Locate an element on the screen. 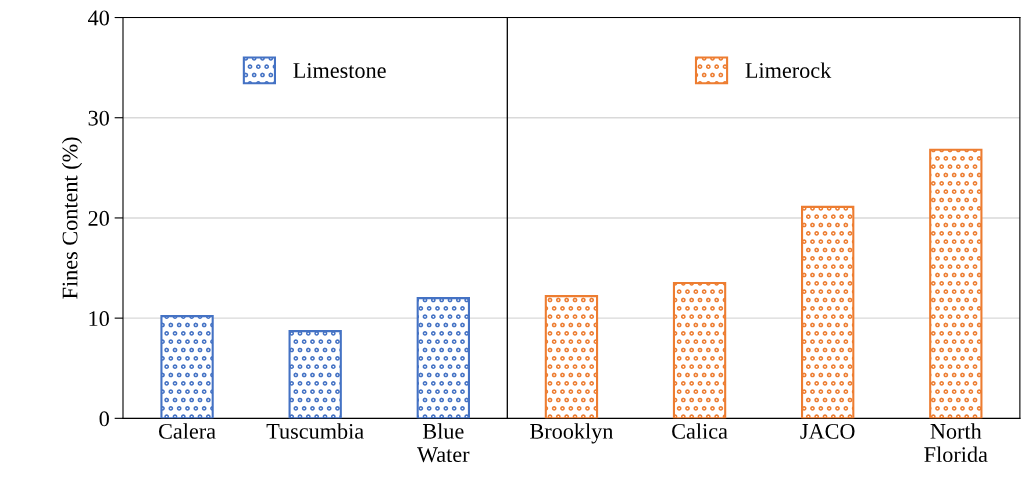  x-tick-label: JACO is located at coordinates (827, 431).